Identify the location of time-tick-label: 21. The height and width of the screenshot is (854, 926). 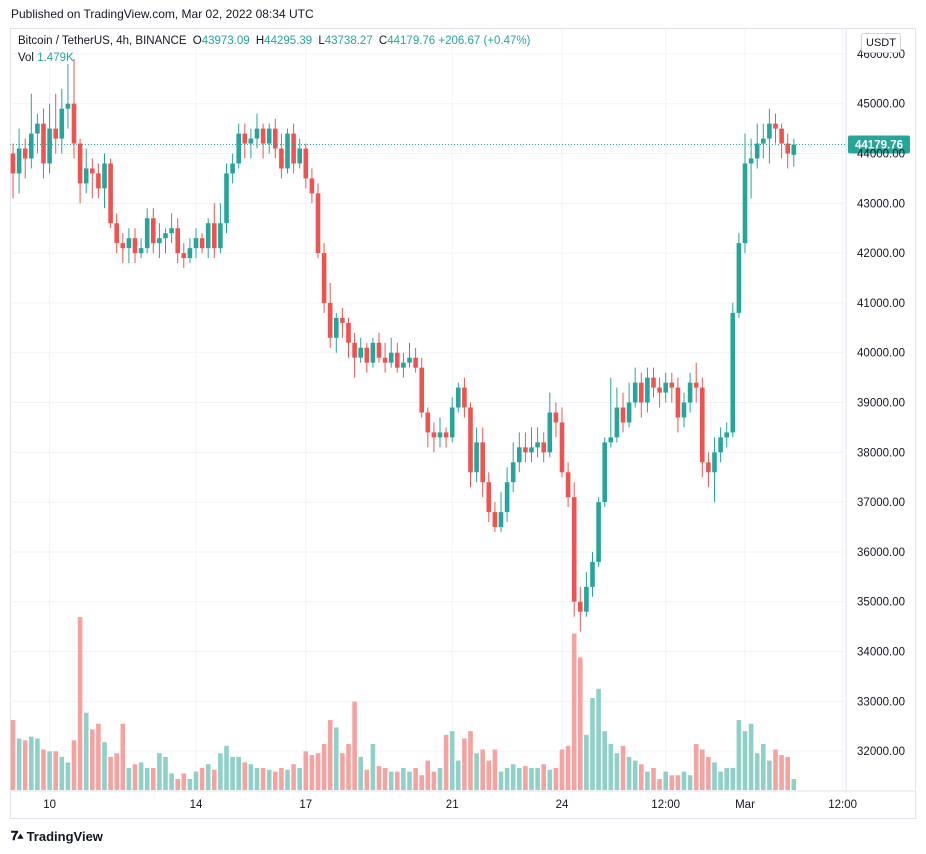
(452, 805).